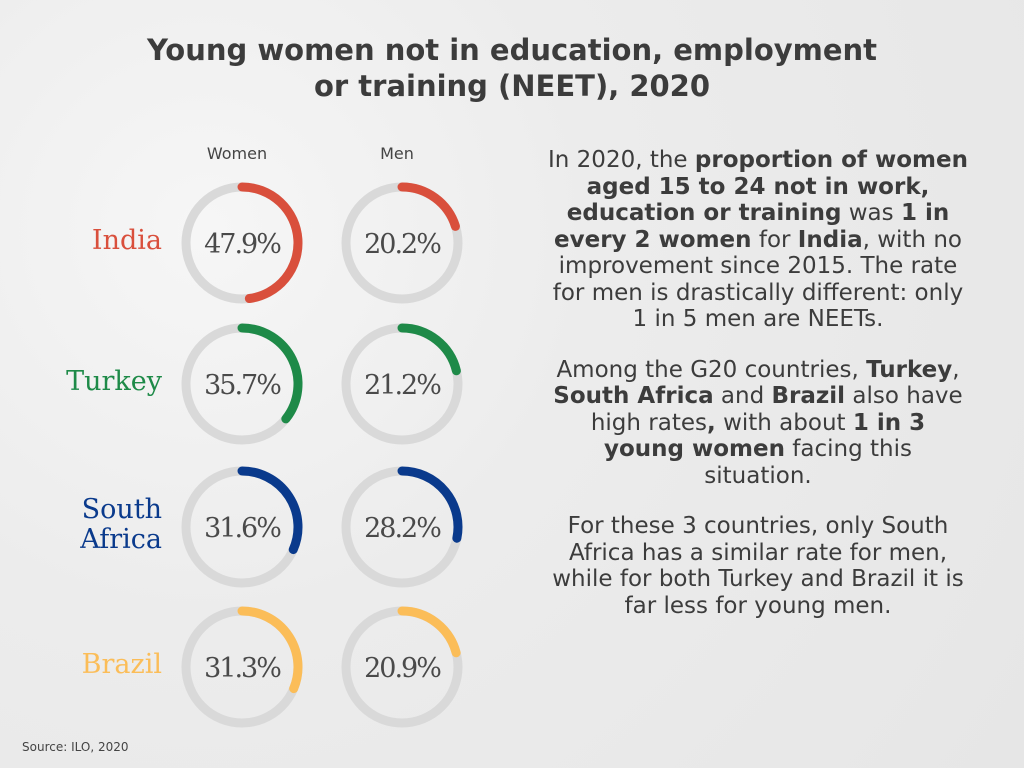 The height and width of the screenshot is (768, 1024). Describe the element at coordinates (121, 539) in the screenshot. I see `country-label-line: Africa` at that location.